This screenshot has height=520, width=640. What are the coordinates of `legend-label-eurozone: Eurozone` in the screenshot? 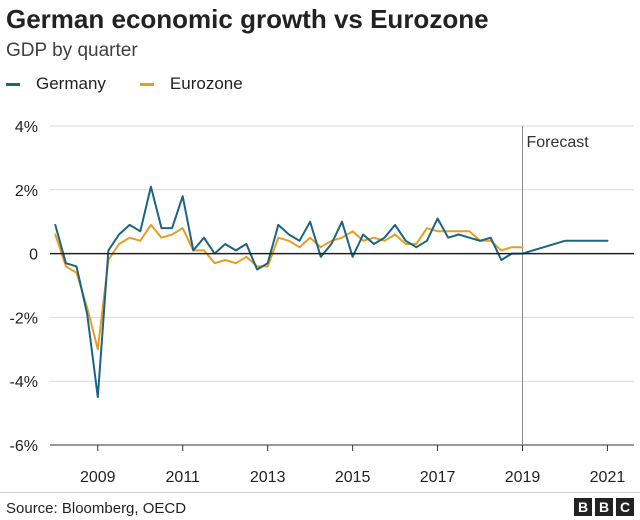 It's located at (206, 83).